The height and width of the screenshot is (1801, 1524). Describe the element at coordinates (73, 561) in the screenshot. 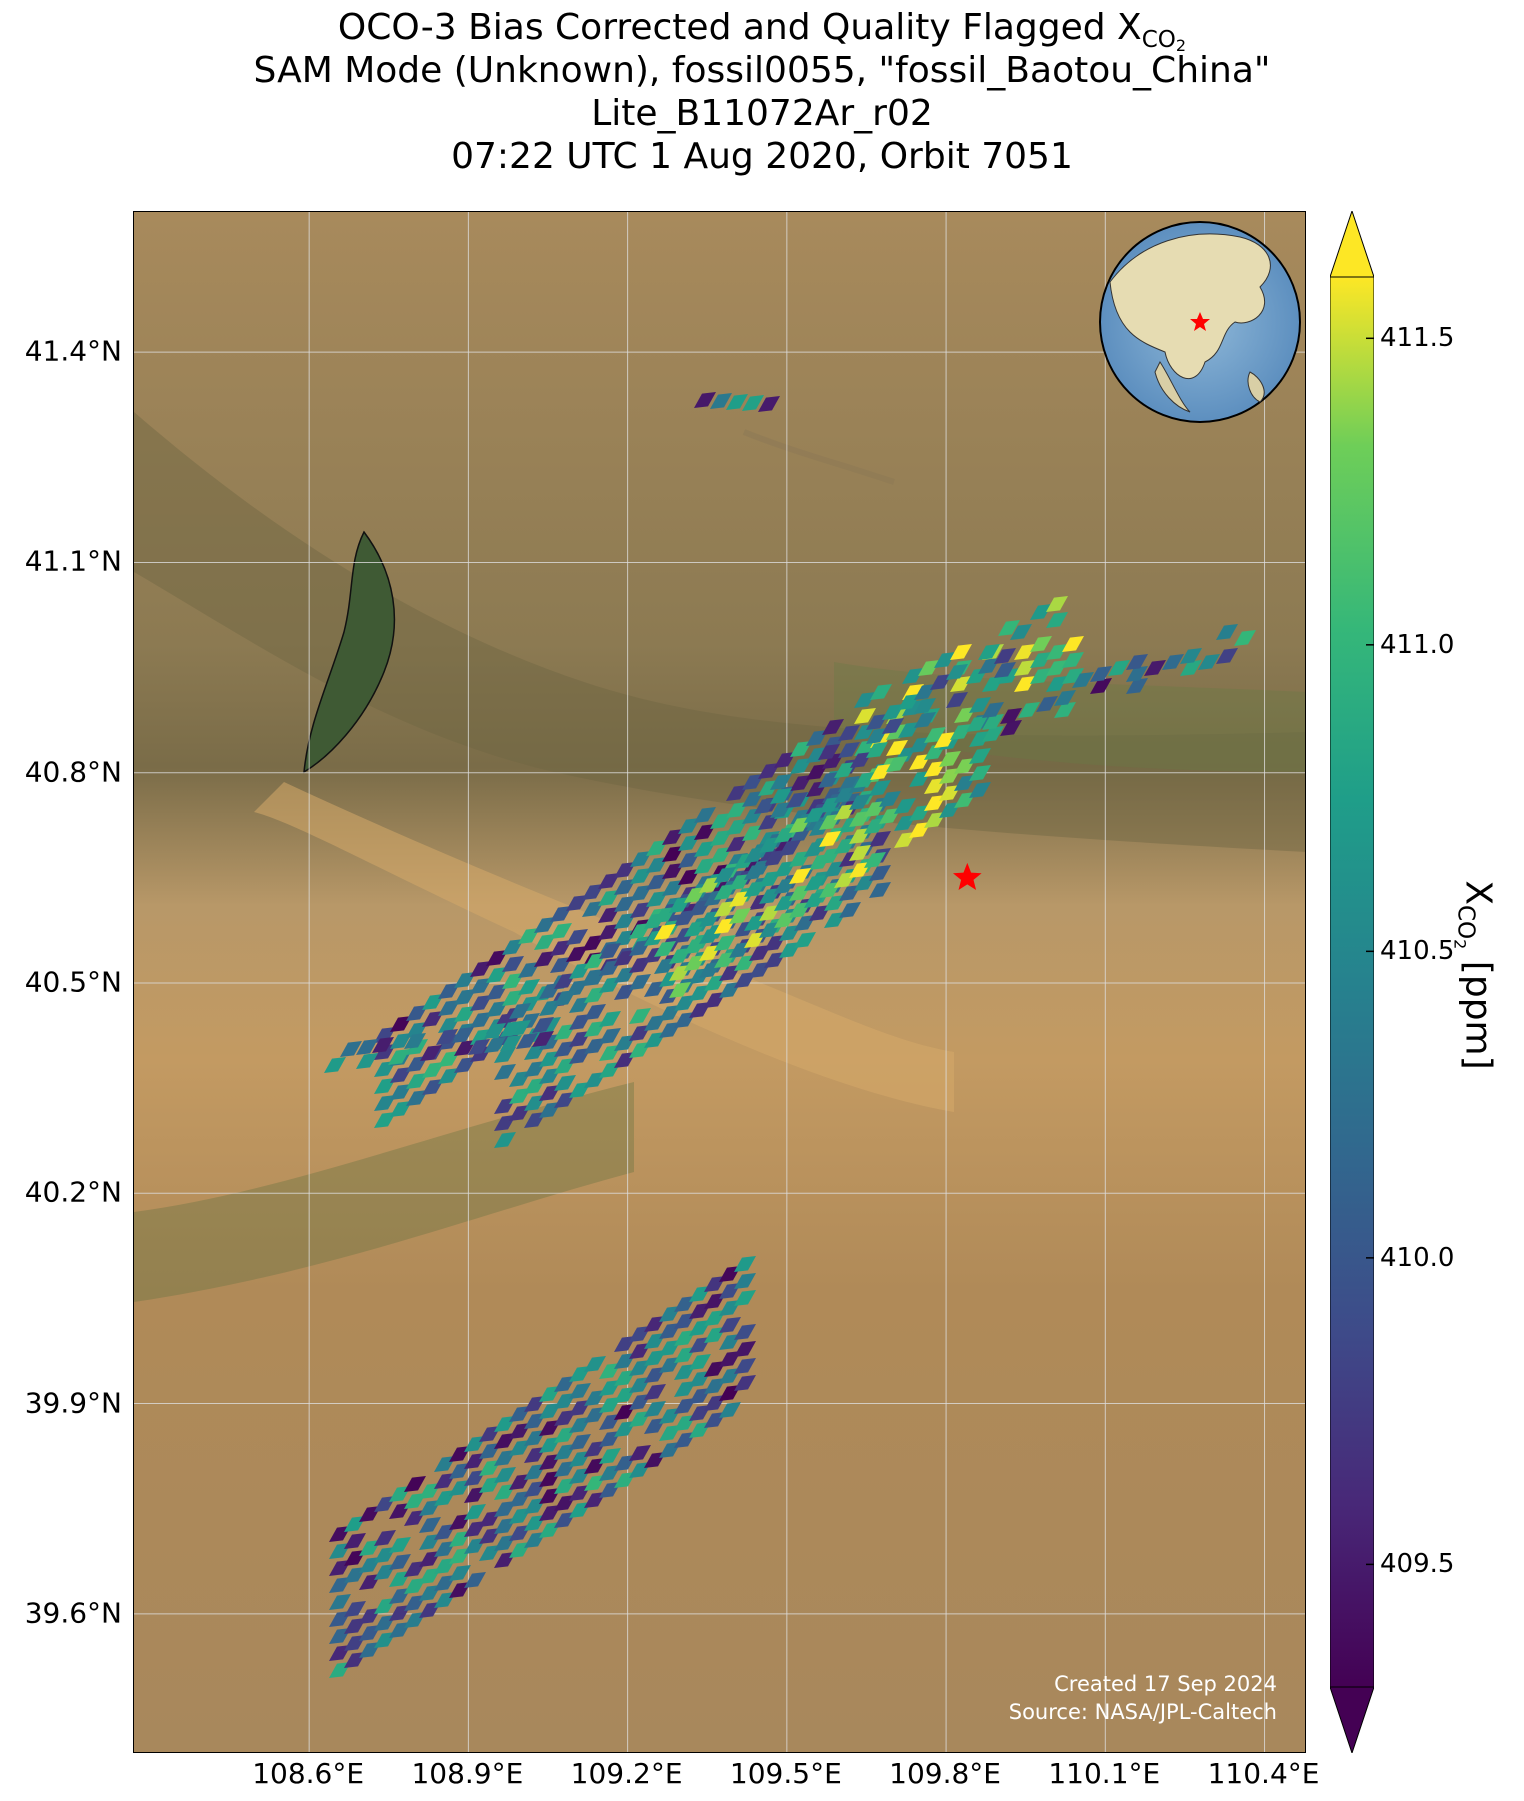

I see `lat-tick-label: 41.1°N` at that location.